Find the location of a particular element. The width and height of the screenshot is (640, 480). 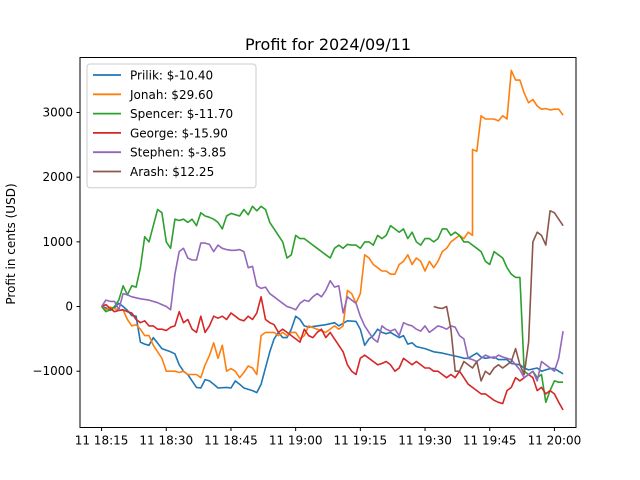

y-tick-label: 2000 is located at coordinates (57, 177).